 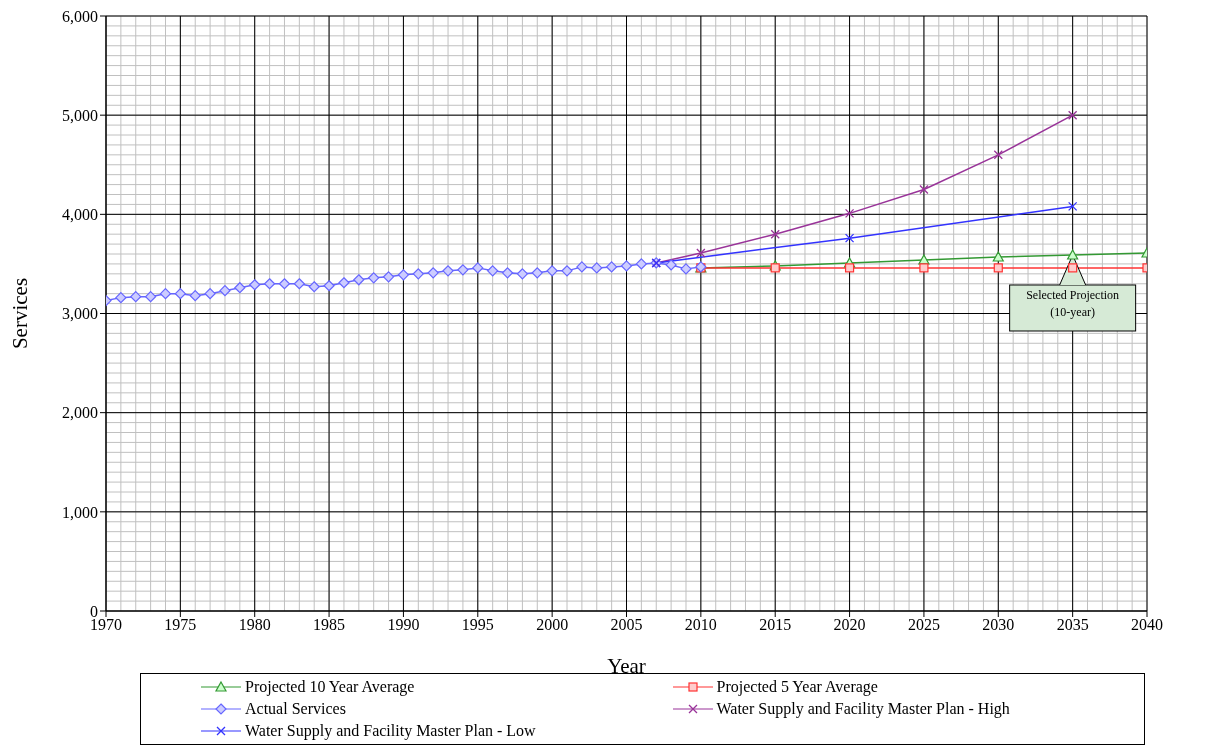 What do you see at coordinates (1072, 625) in the screenshot?
I see `x-tick-label: 2035` at bounding box center [1072, 625].